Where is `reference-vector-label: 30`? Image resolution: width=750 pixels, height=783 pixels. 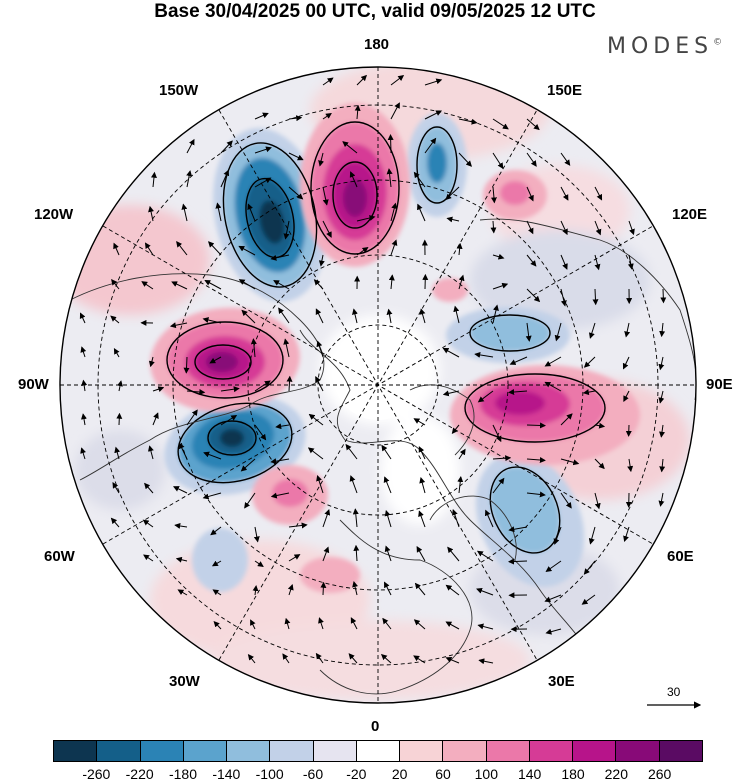
reference-vector-label: 30 is located at coordinates (674, 692).